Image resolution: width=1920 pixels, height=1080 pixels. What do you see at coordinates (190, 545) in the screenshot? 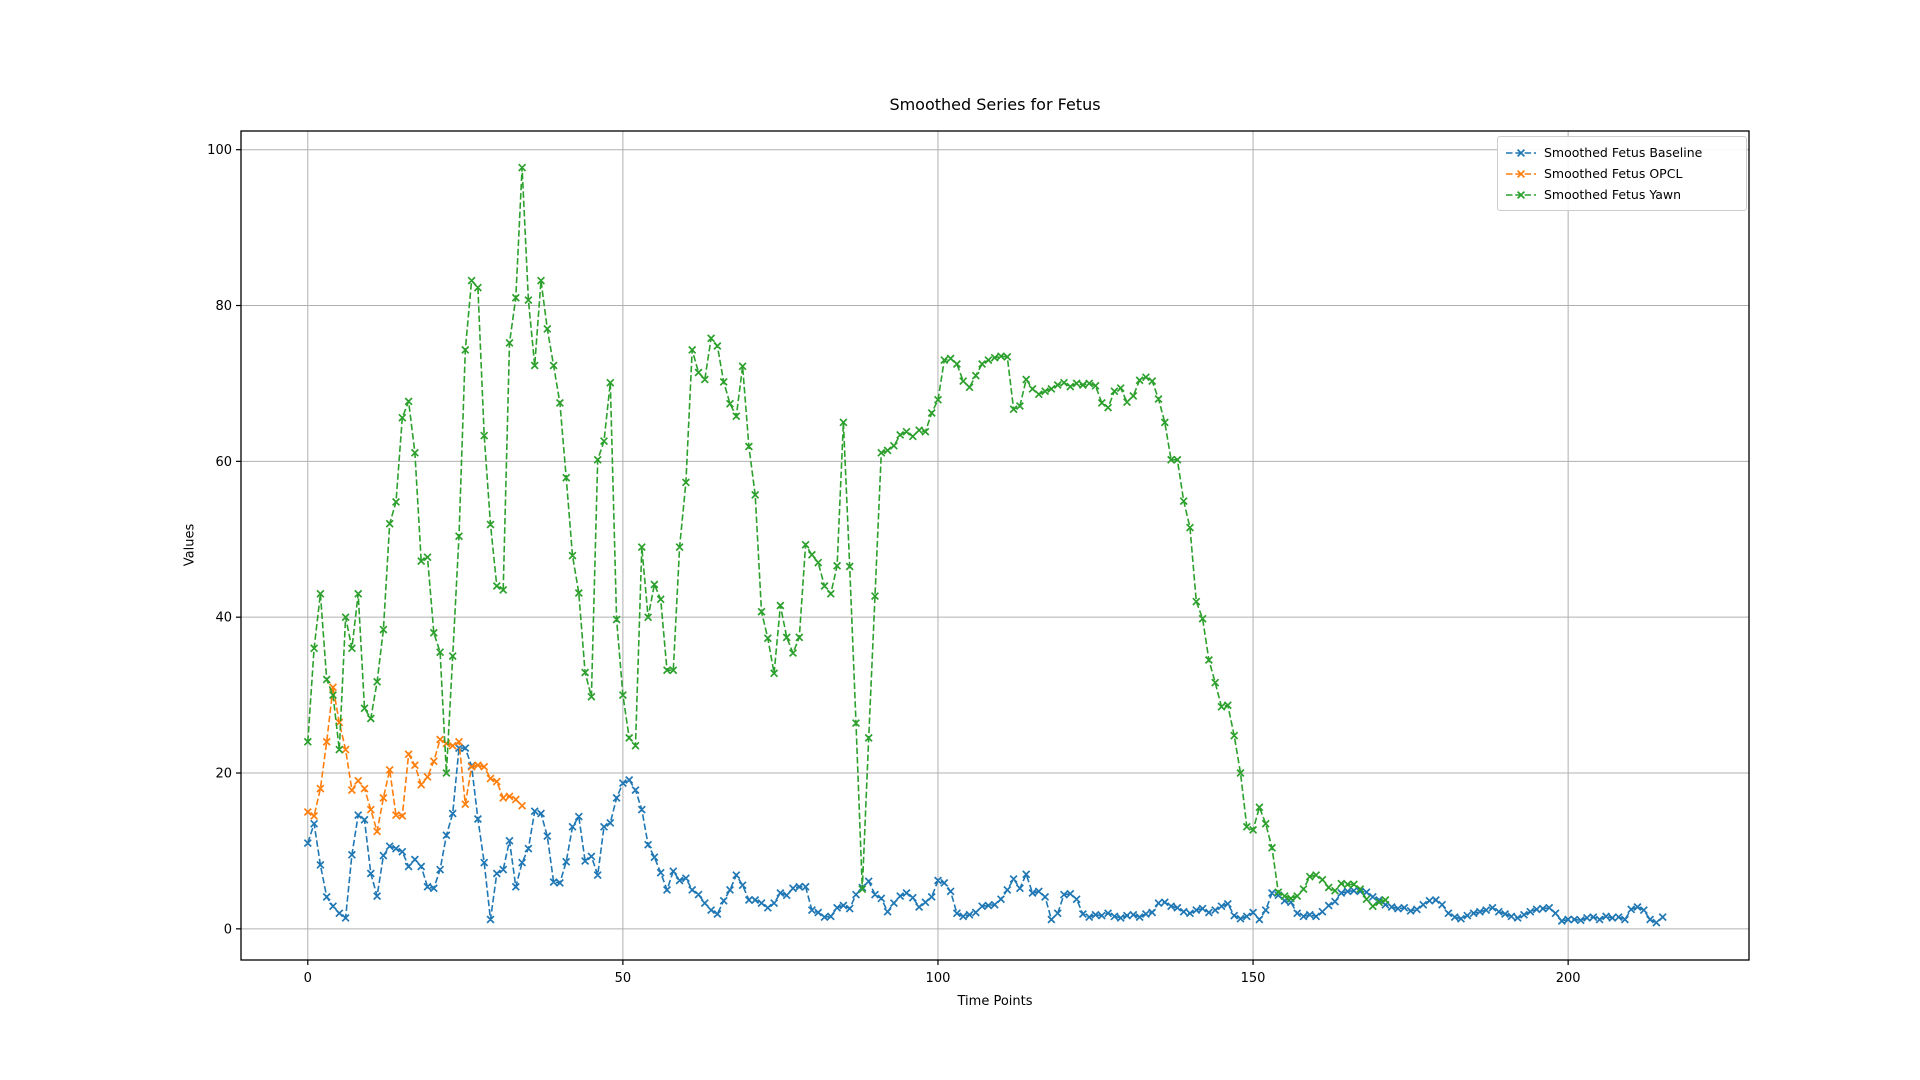
I see `y-axis-label: Values` at bounding box center [190, 545].